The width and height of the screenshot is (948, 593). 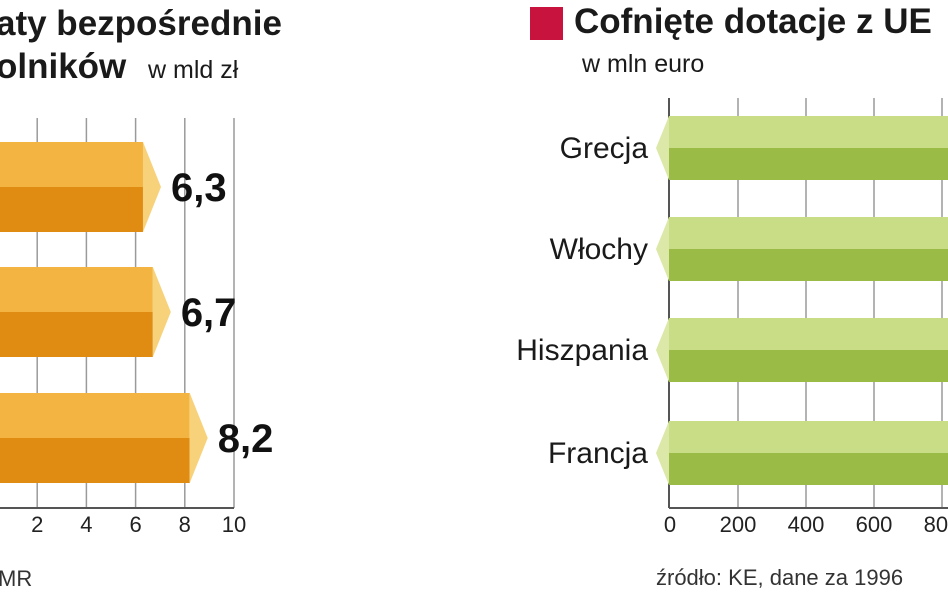 I want to click on right-category-label: Grecja, so click(x=604, y=148).